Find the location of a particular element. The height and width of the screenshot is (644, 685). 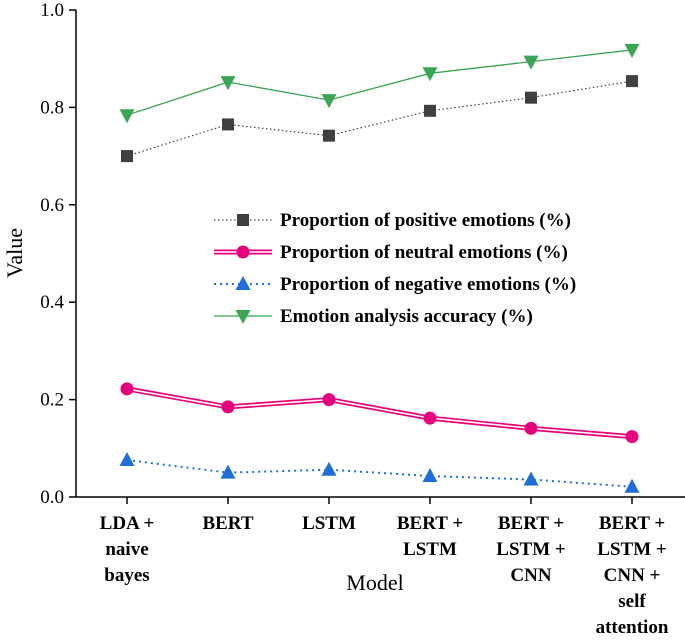

y-tick-label: 0.8 is located at coordinates (52, 107).